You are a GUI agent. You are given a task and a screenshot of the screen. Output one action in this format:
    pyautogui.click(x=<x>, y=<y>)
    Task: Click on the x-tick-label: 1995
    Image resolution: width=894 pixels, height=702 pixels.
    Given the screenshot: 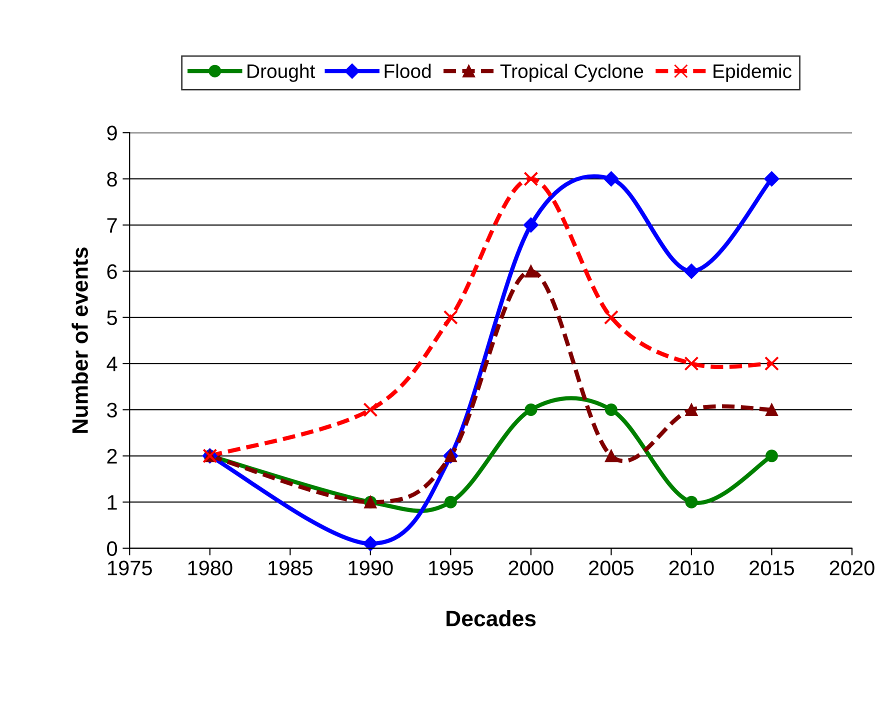 What is the action you would take?
    pyautogui.click(x=451, y=568)
    